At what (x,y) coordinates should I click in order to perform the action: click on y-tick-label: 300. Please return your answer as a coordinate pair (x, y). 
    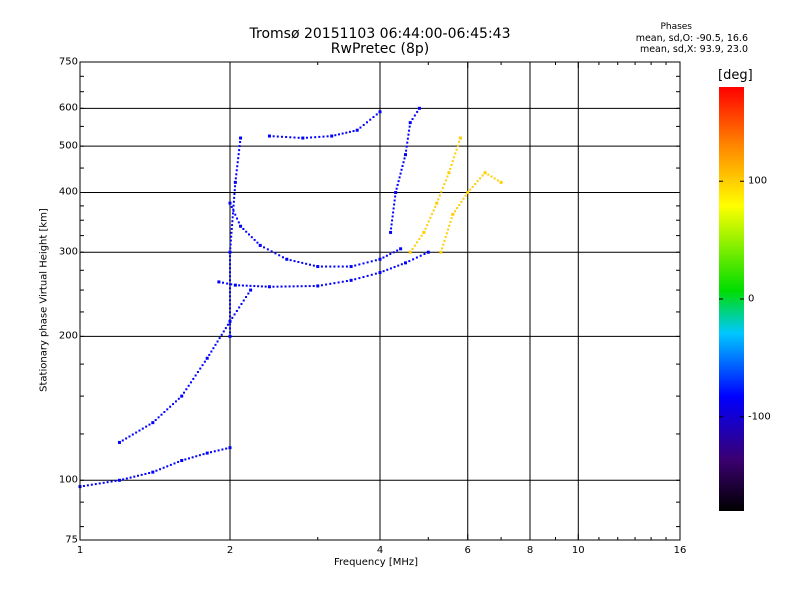
    Looking at the image, I should click on (68, 252).